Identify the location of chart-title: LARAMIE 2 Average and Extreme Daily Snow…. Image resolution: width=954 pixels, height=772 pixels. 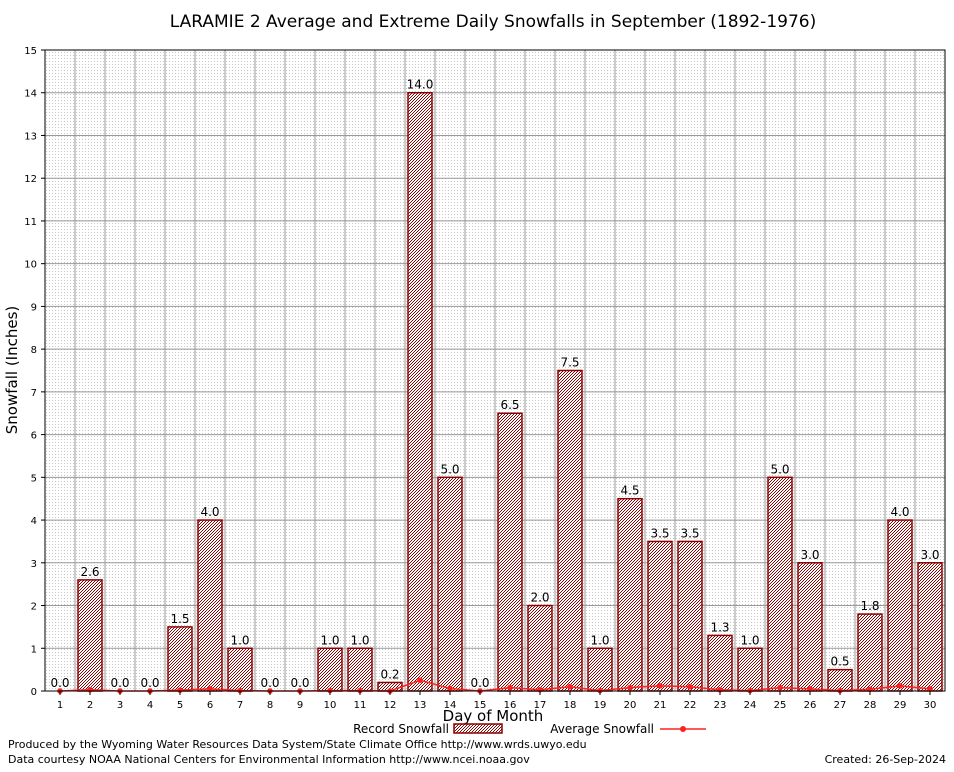
(493, 22).